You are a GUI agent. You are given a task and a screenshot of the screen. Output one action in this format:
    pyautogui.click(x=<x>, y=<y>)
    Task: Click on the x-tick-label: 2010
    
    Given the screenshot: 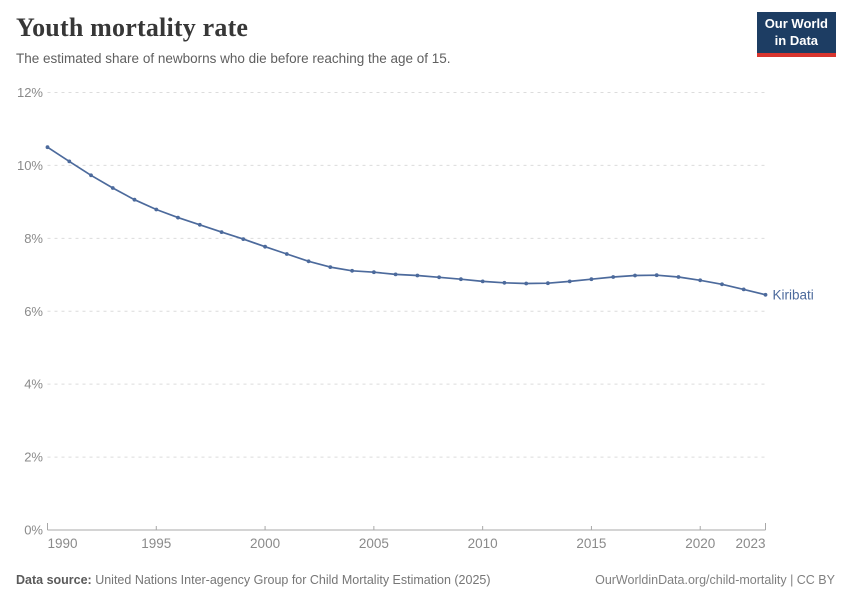 What is the action you would take?
    pyautogui.click(x=483, y=543)
    